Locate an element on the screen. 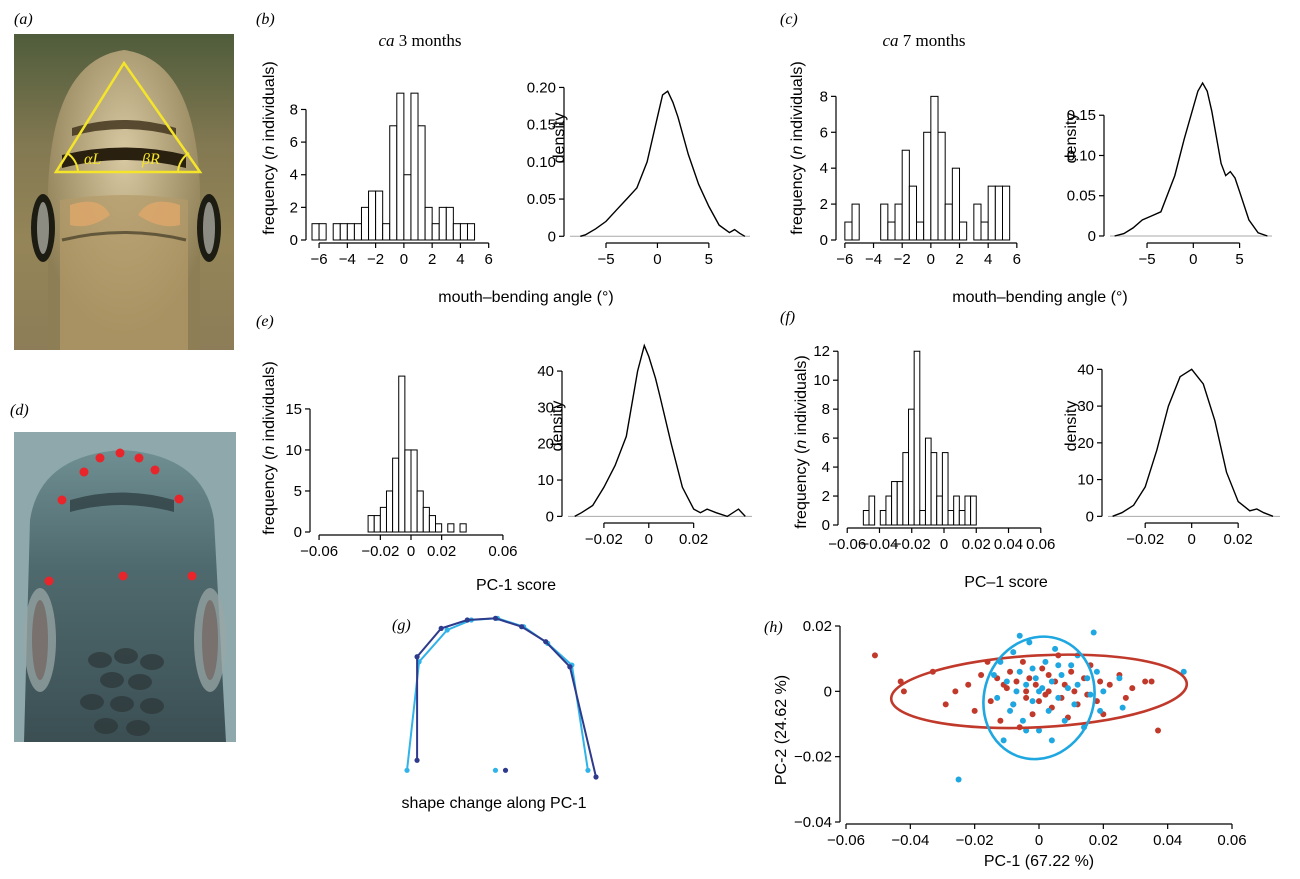 Image resolution: width=1300 pixels, height=879 pixels. chart-e-density: 0 10 20 30 40 −0.02 0 0.02 is located at coordinates (644, 445).